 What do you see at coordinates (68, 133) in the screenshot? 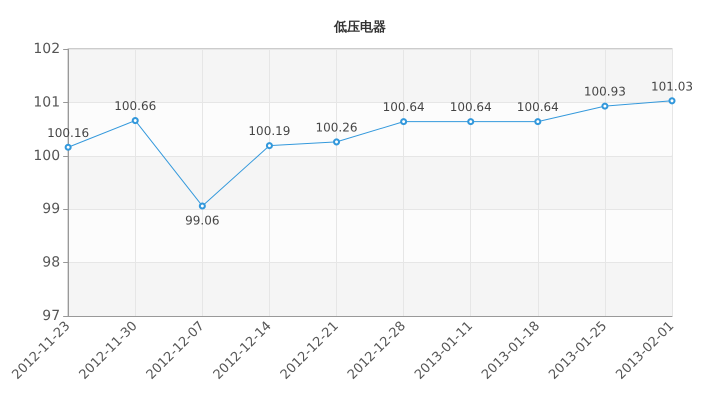
I see `data-label: 100.16` at bounding box center [68, 133].